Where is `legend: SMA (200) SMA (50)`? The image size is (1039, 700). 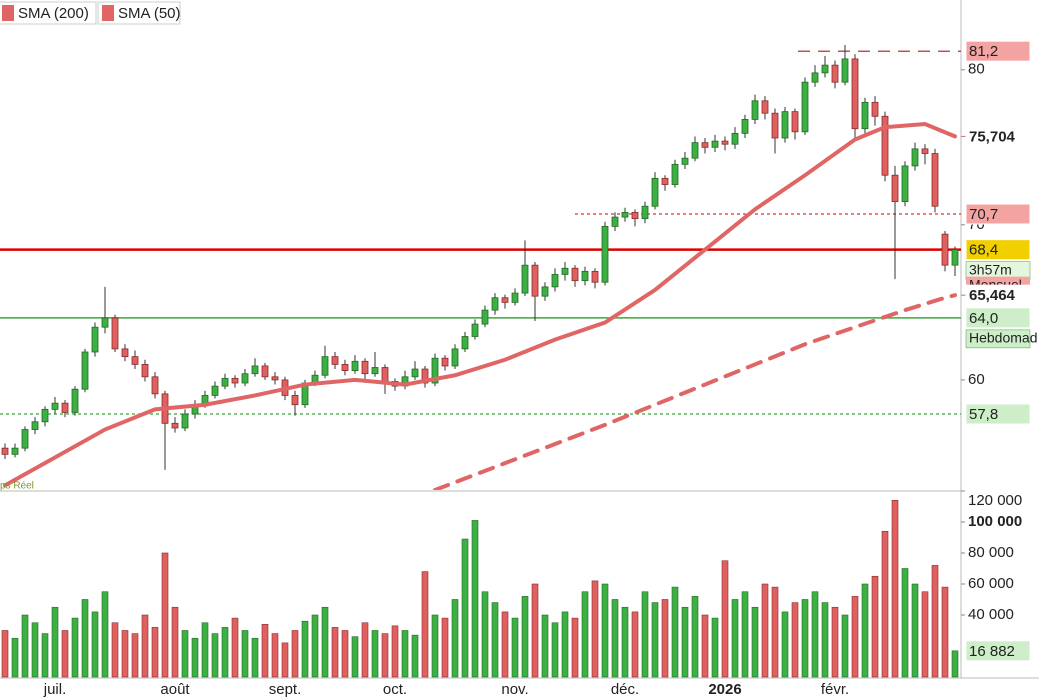 legend: SMA (200) SMA (50) is located at coordinates (90, 13).